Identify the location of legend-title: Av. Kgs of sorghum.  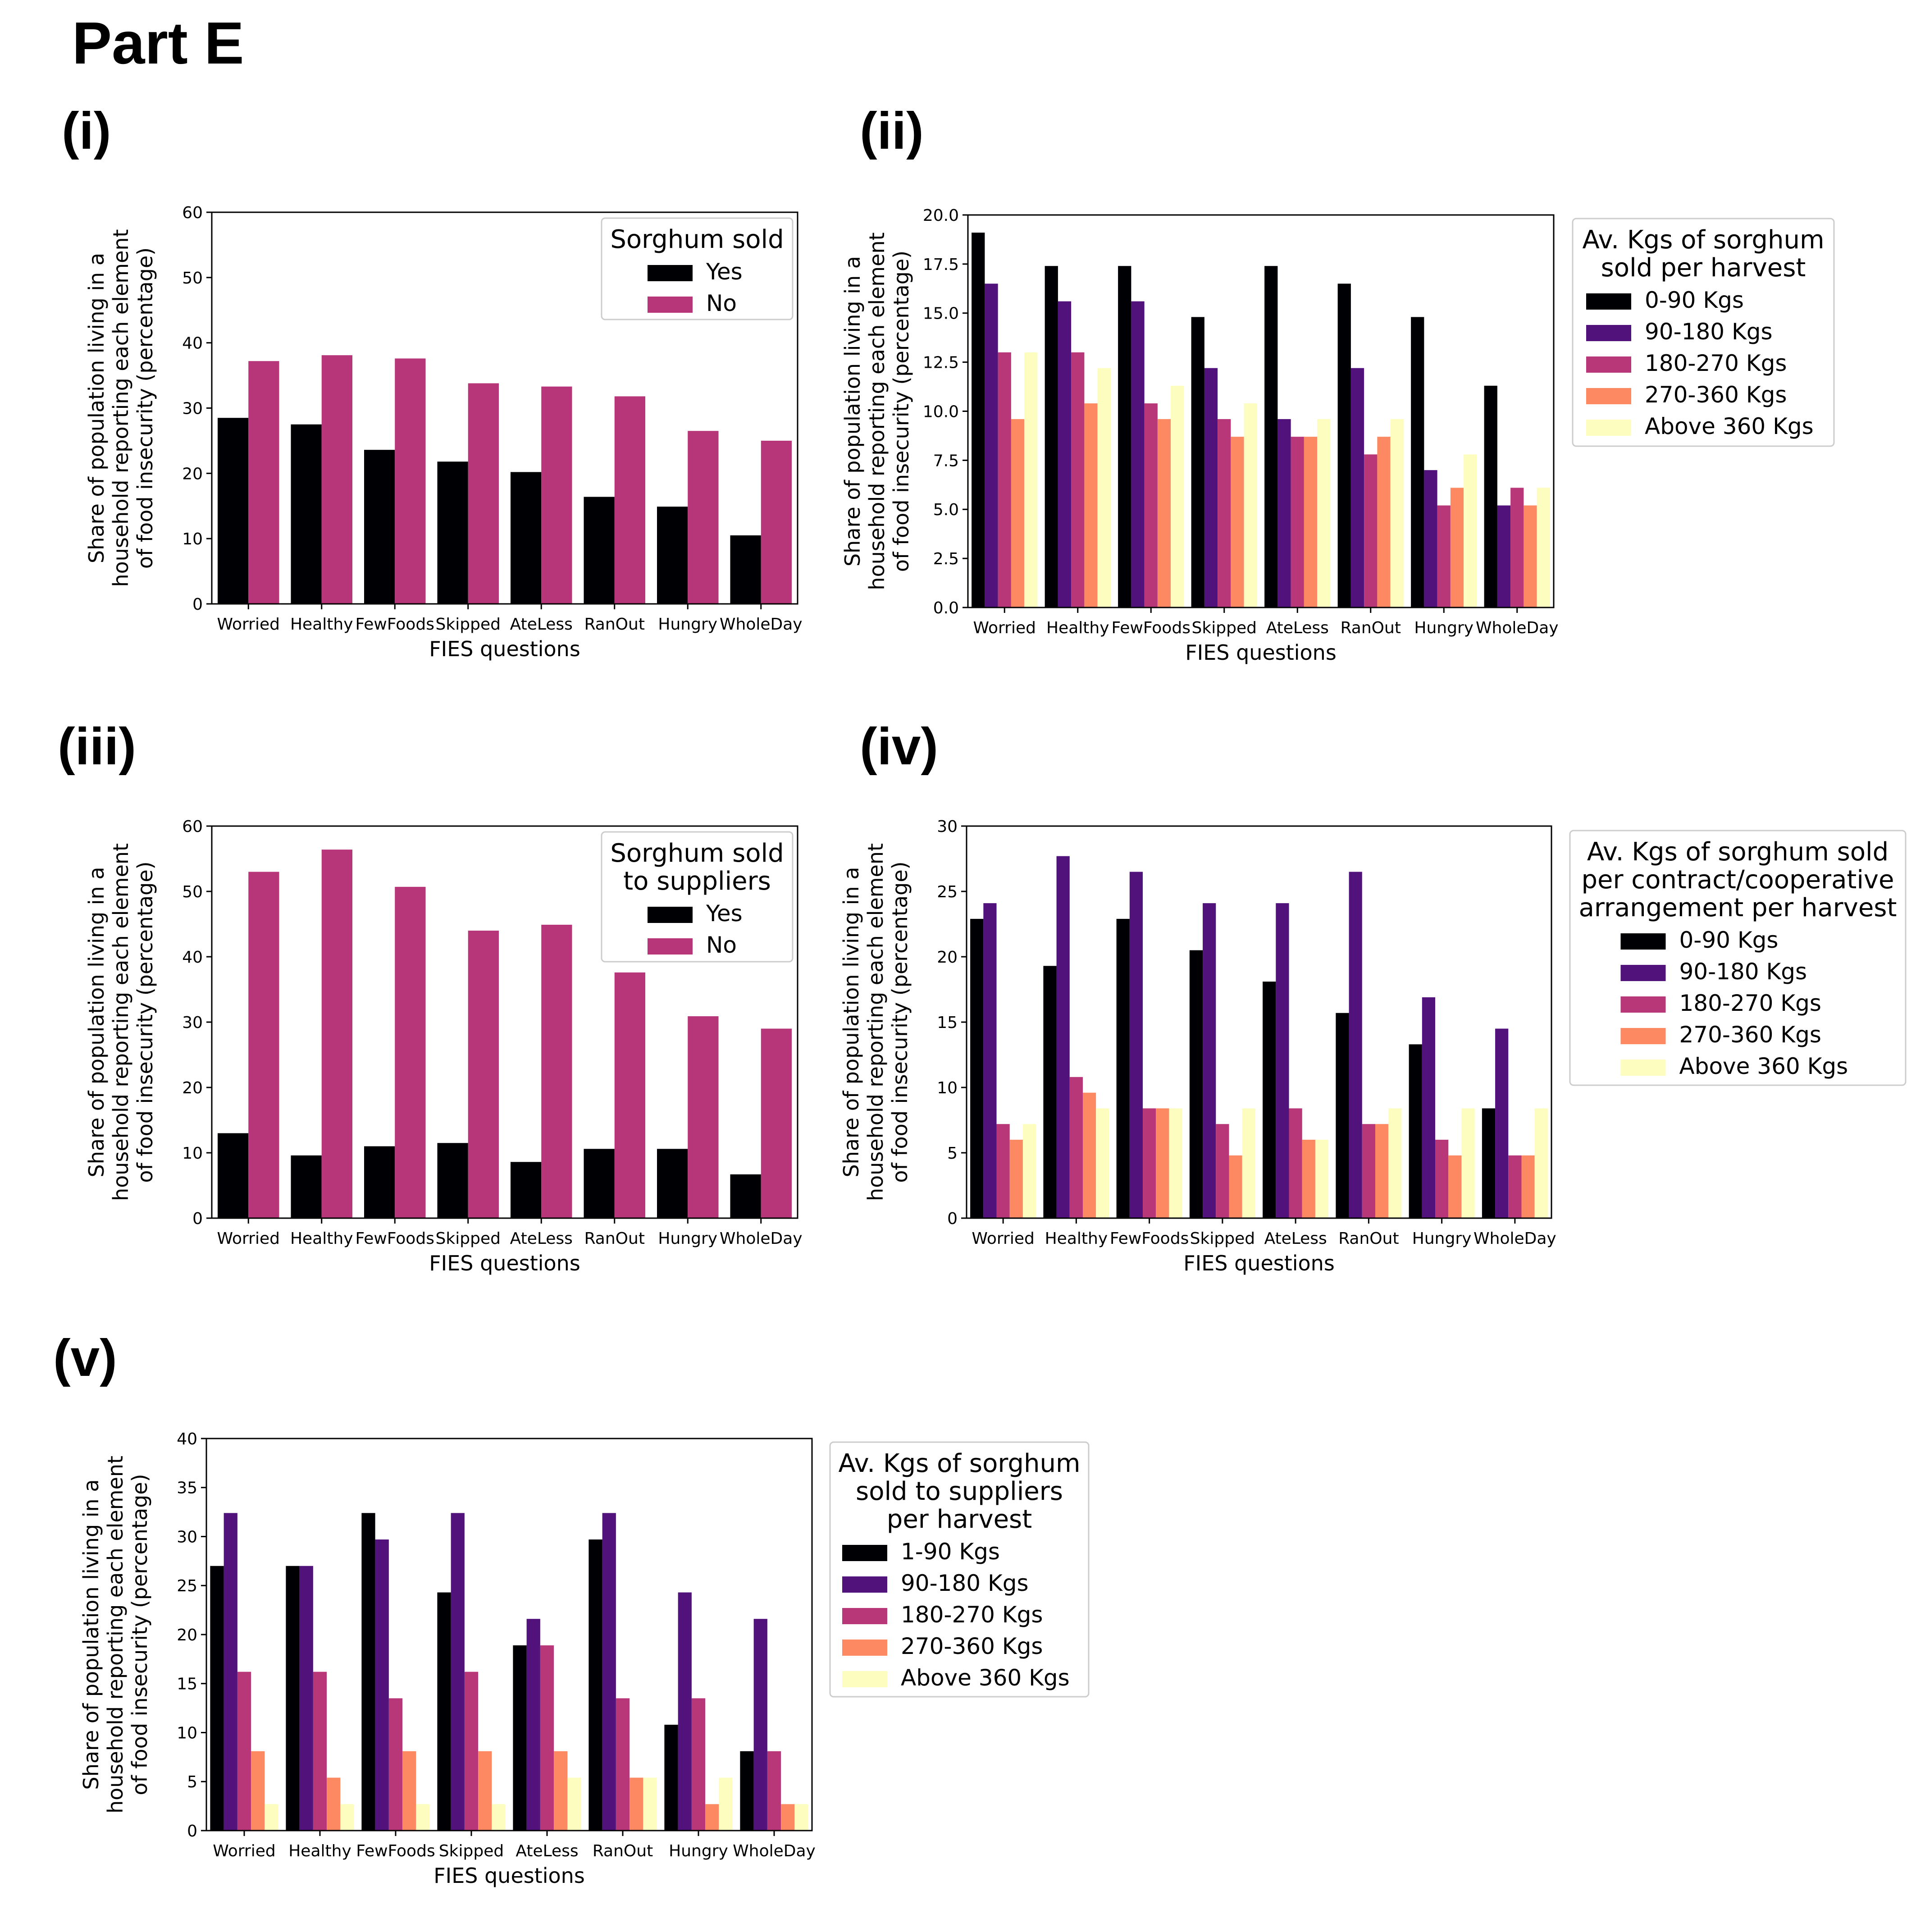
(959, 1463).